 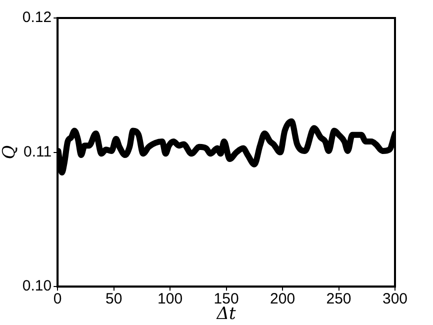 I want to click on x-tick-label: 300, so click(x=395, y=299).